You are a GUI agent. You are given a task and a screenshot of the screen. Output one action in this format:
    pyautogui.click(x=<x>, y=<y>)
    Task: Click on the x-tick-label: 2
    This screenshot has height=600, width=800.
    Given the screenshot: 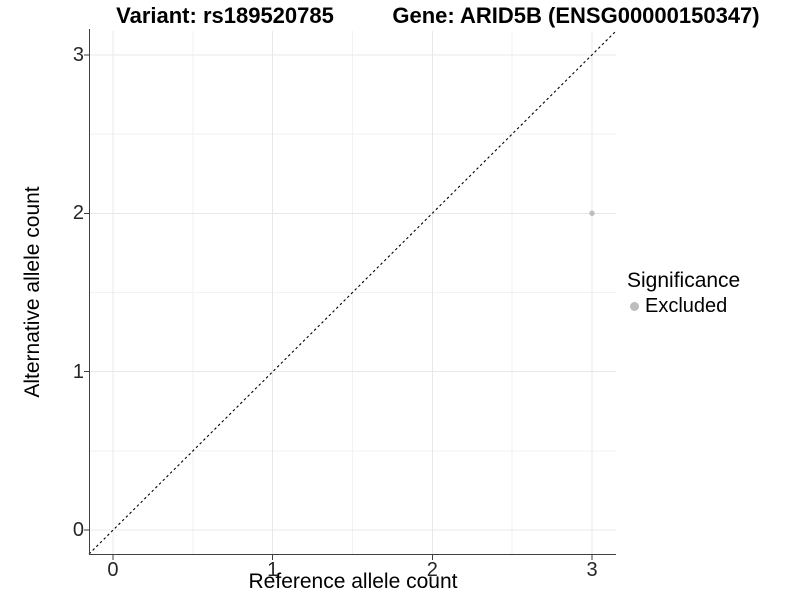 What is the action you would take?
    pyautogui.click(x=432, y=570)
    